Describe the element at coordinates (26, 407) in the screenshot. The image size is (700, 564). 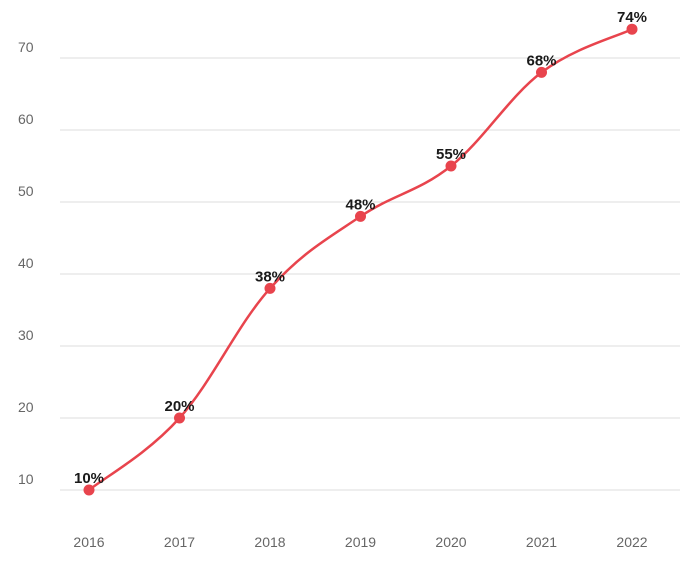
I see `y-tick-label: 20` at that location.